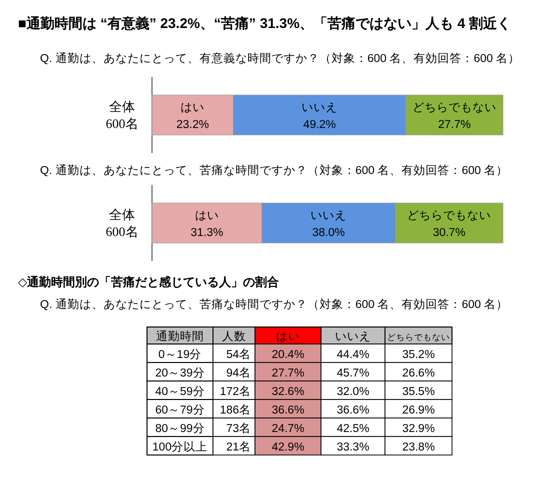  I want to click on data-label: 26.9%, so click(418, 410).